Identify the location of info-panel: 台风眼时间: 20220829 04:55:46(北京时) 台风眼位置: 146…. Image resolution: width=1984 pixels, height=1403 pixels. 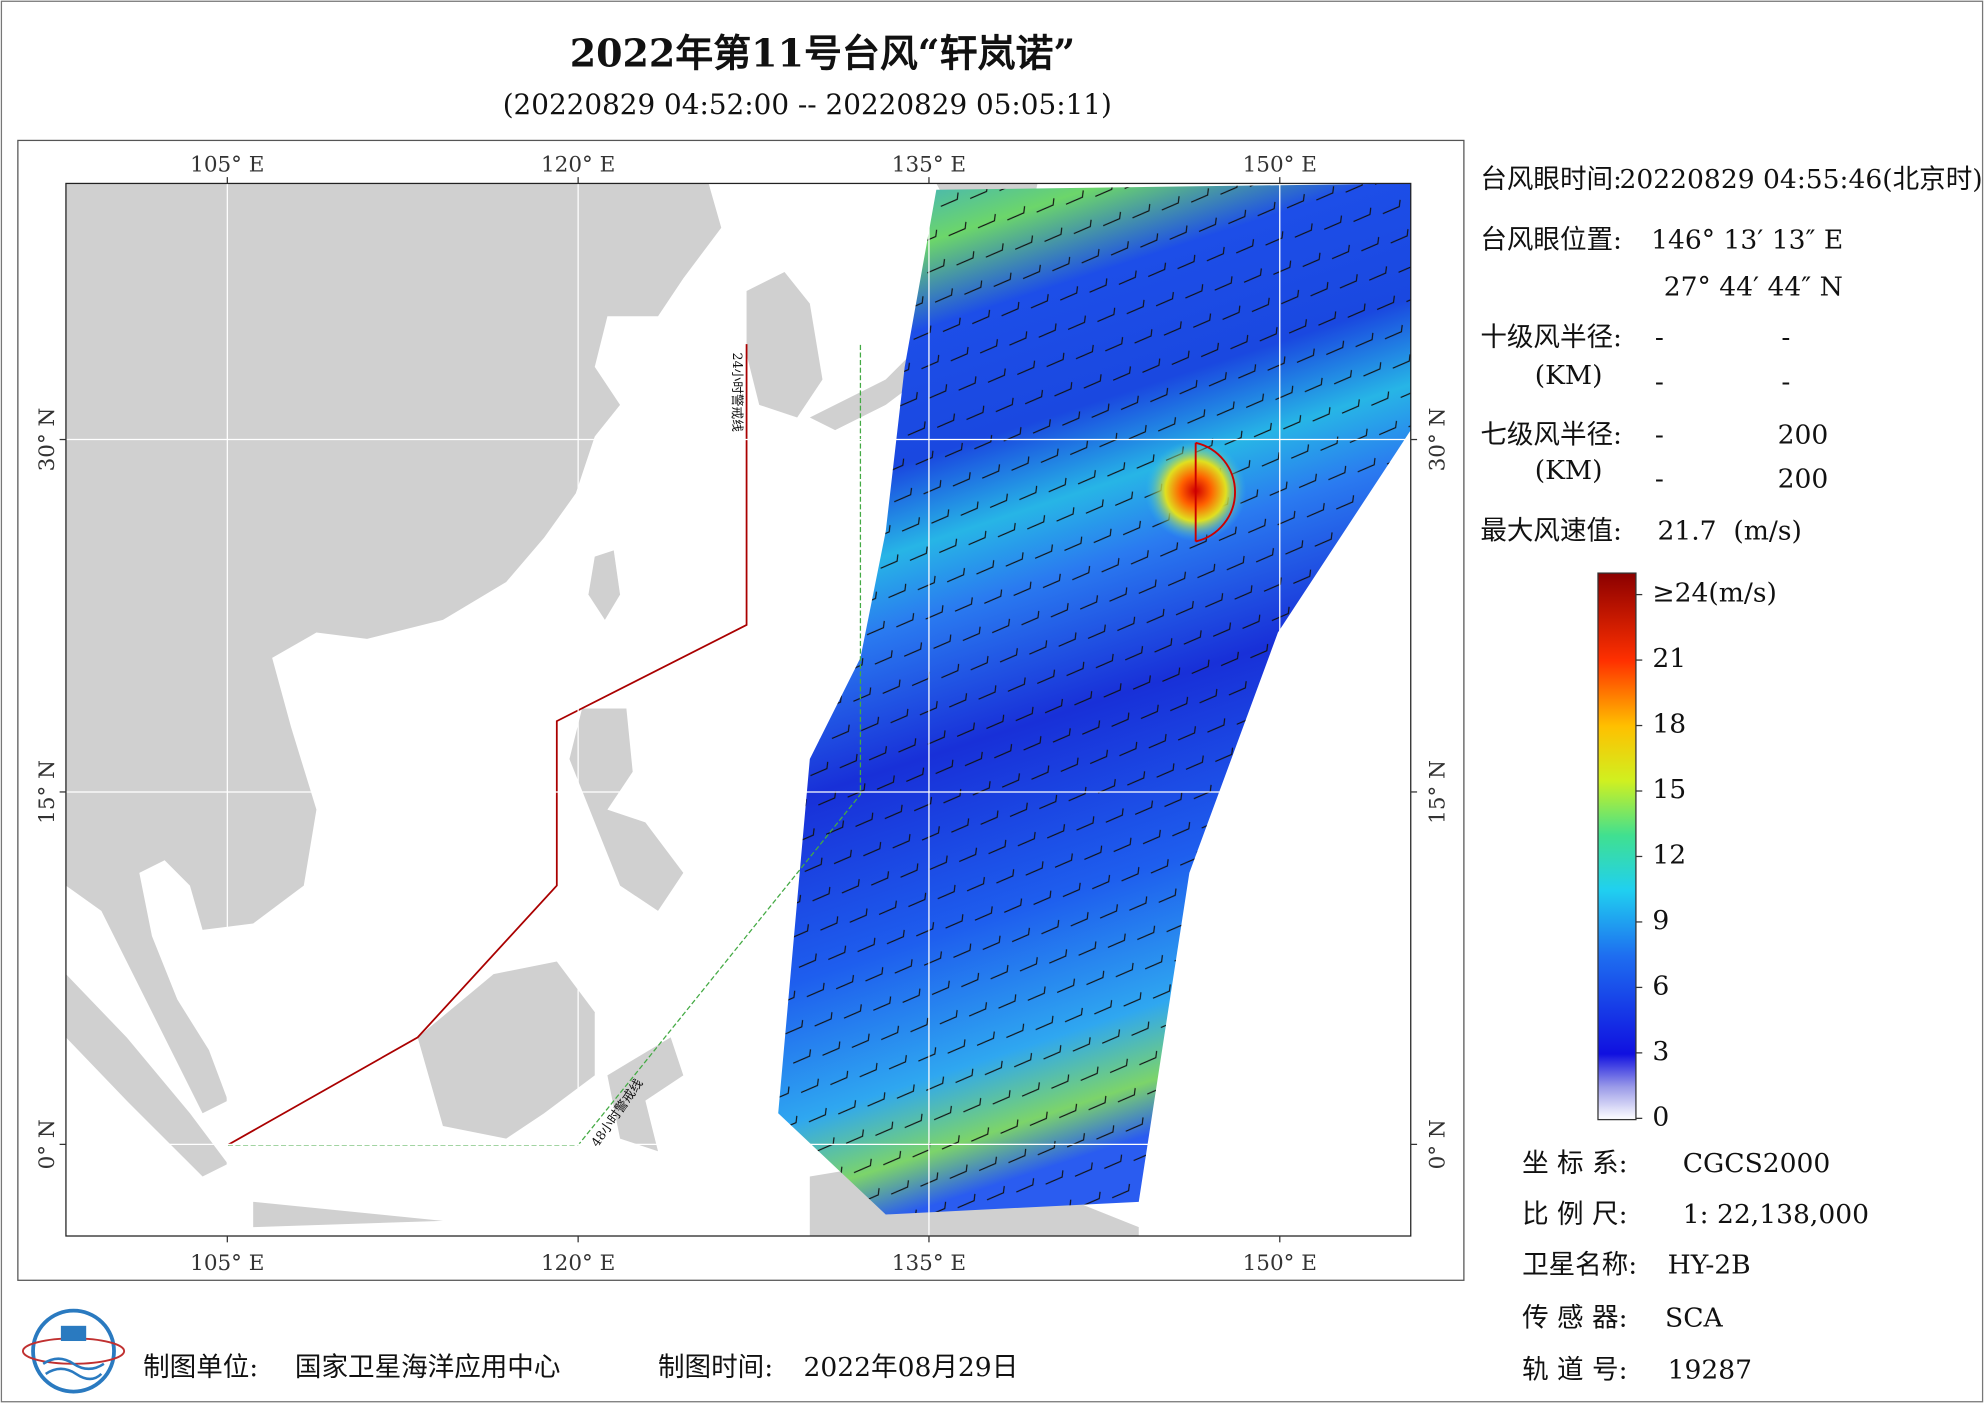
(1731, 355).